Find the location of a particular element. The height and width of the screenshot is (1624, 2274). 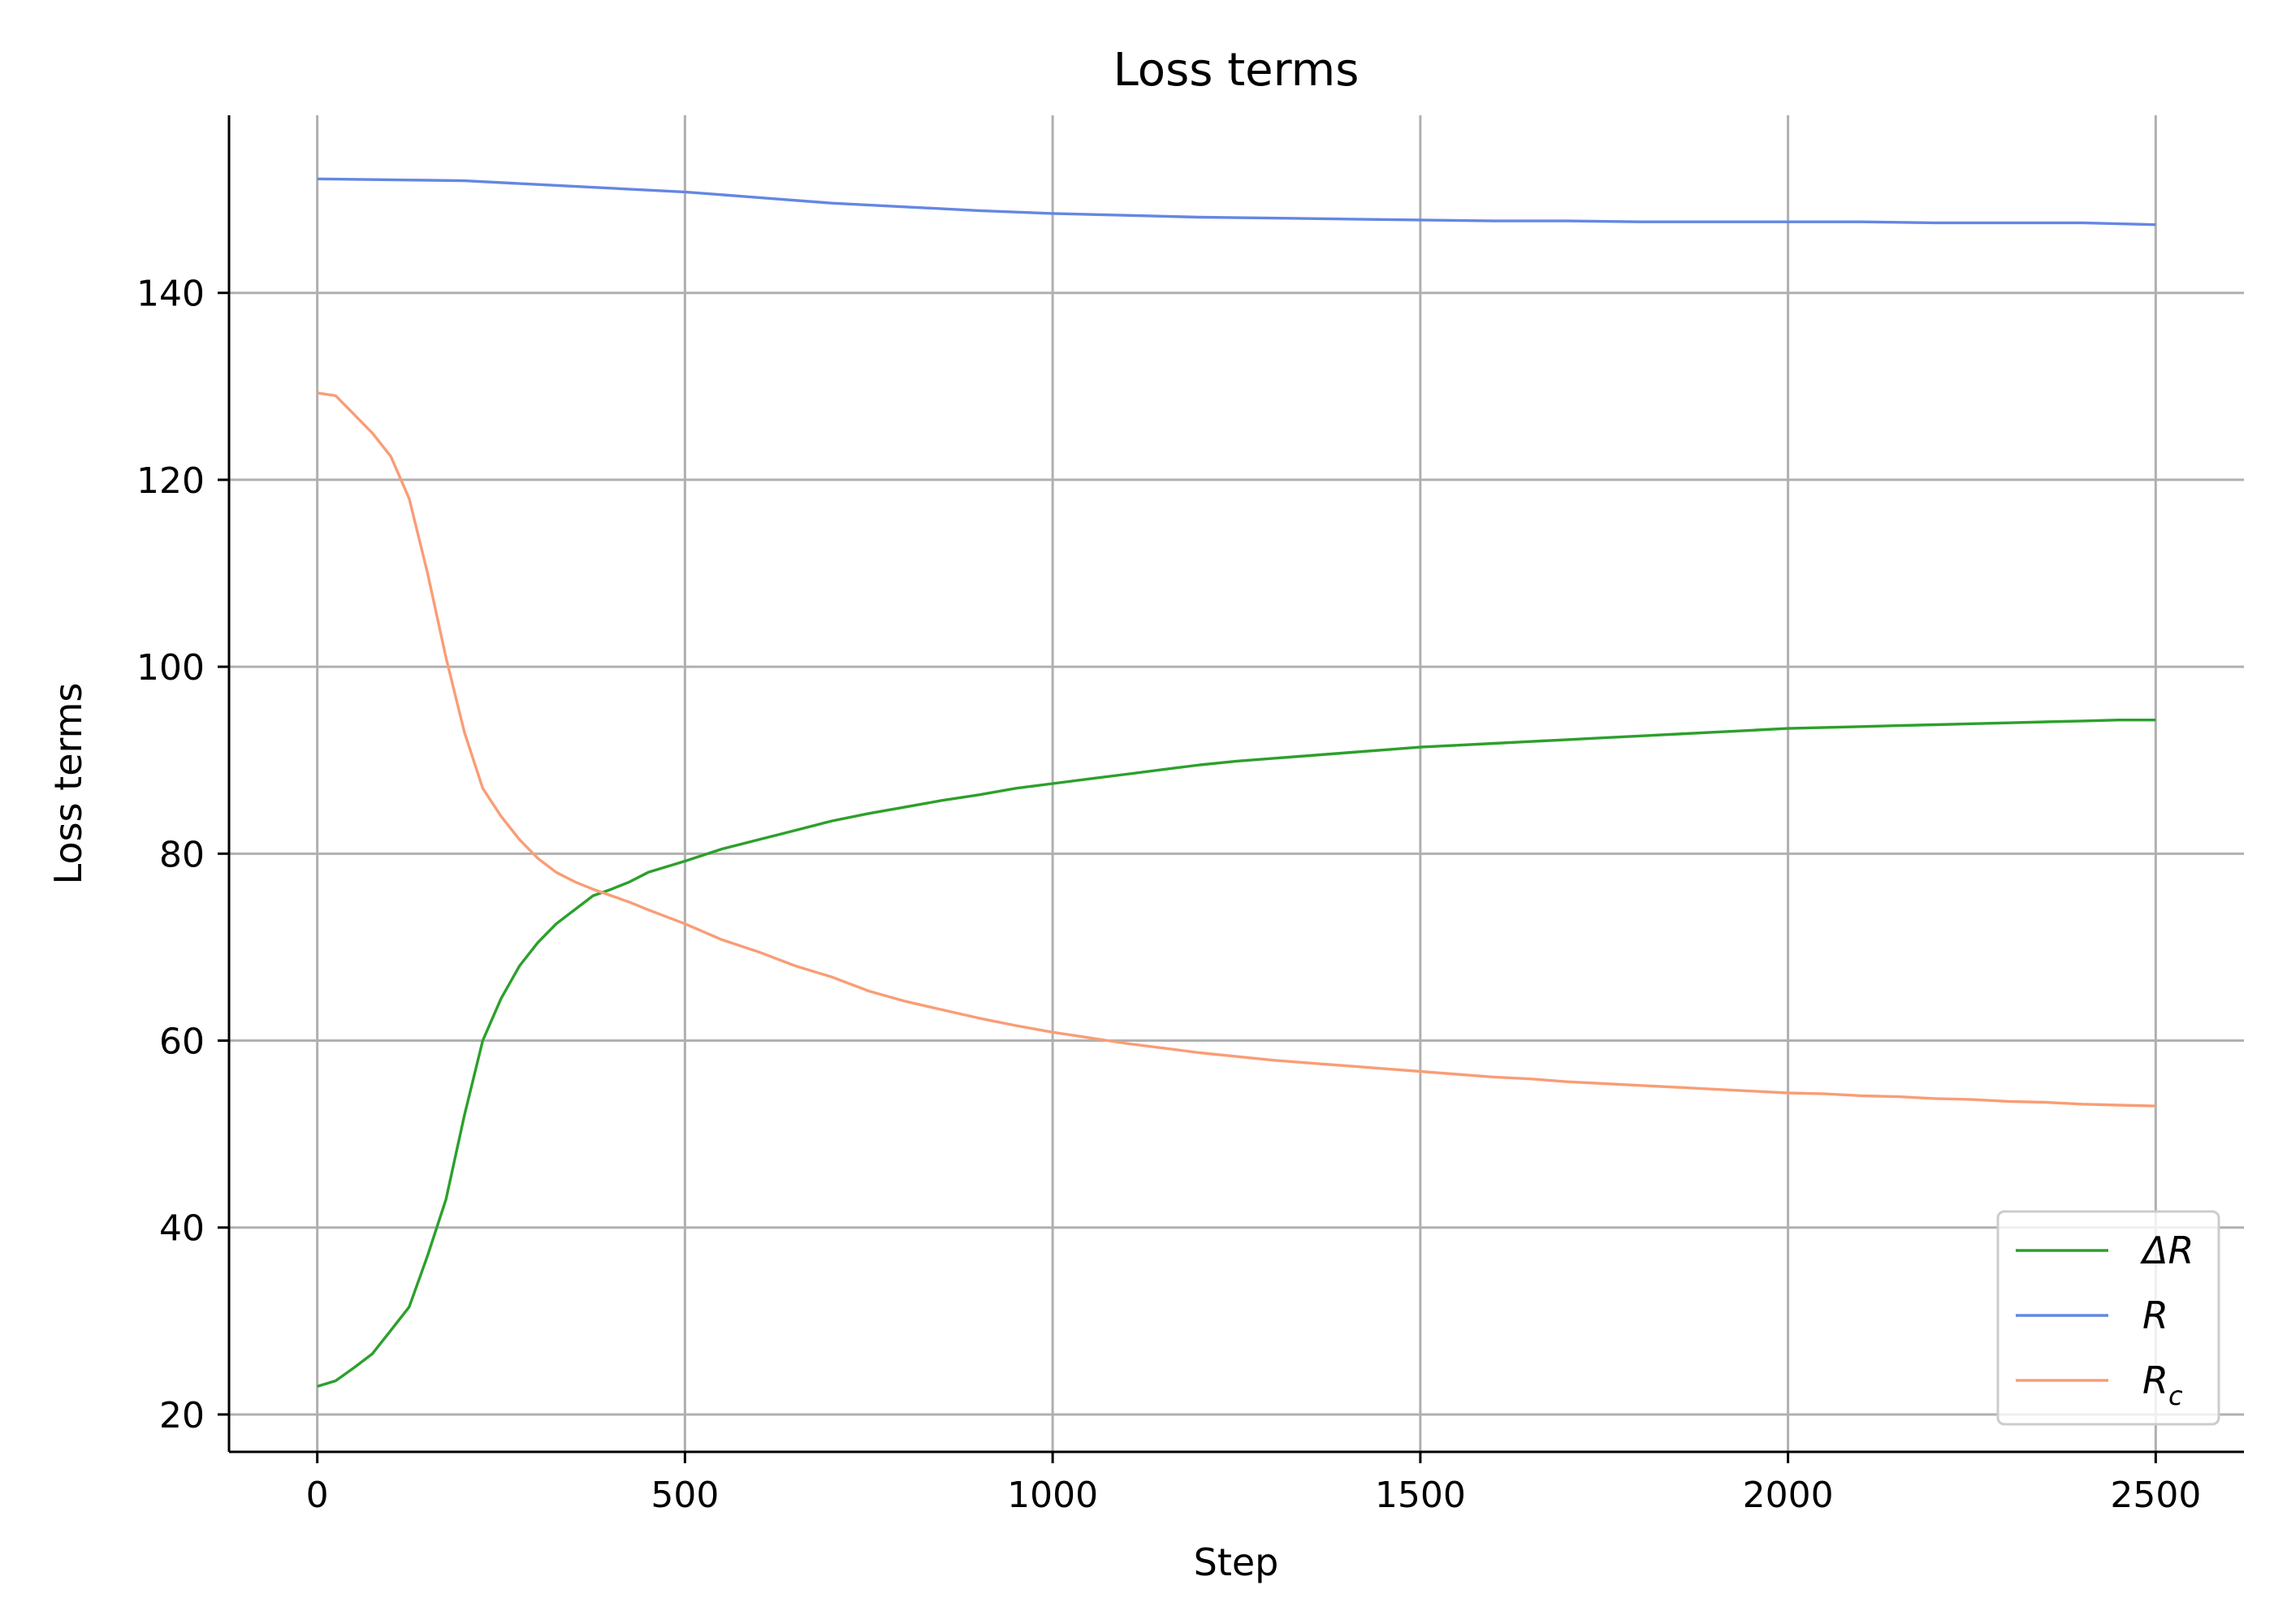

y-tick-label: 120 is located at coordinates (170, 481).